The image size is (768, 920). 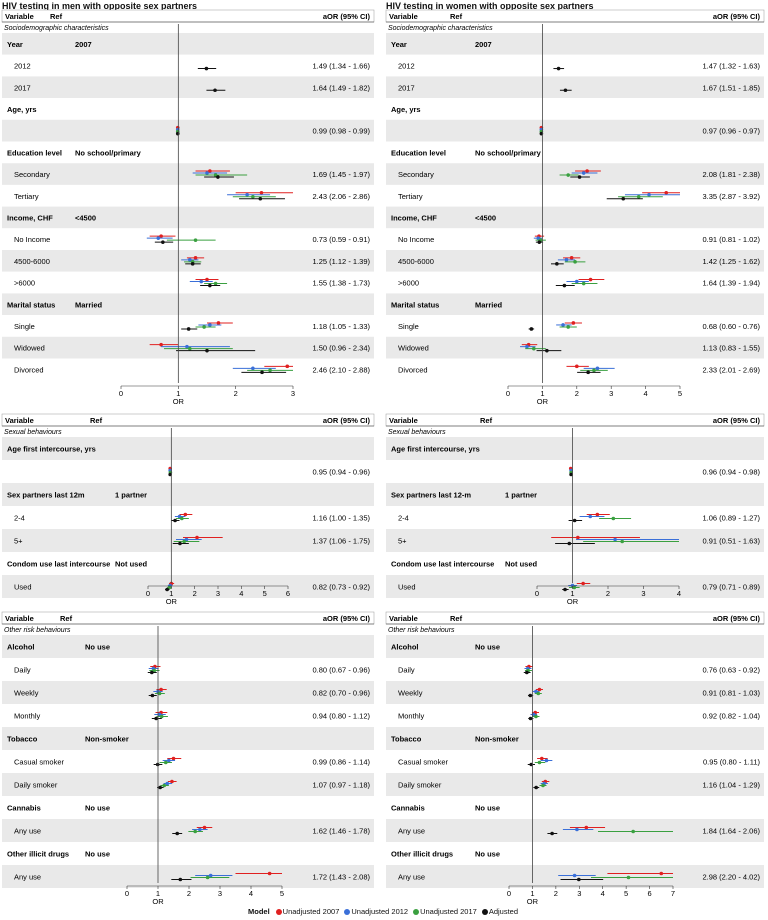 I want to click on row-aor-value: 1.37 (1.06 - 1.75), so click(x=341, y=541).